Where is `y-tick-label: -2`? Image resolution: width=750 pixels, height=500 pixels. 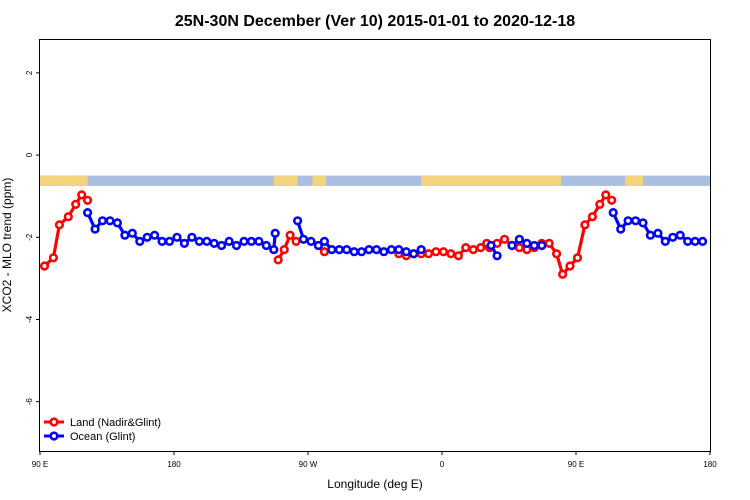
y-tick-label: -2 is located at coordinates (29, 237).